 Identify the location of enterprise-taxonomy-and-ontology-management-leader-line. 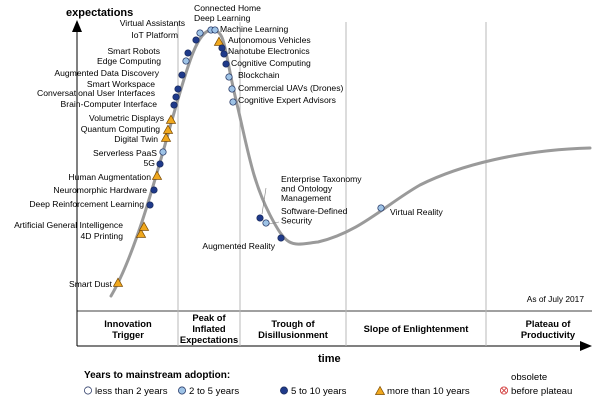
(264, 201).